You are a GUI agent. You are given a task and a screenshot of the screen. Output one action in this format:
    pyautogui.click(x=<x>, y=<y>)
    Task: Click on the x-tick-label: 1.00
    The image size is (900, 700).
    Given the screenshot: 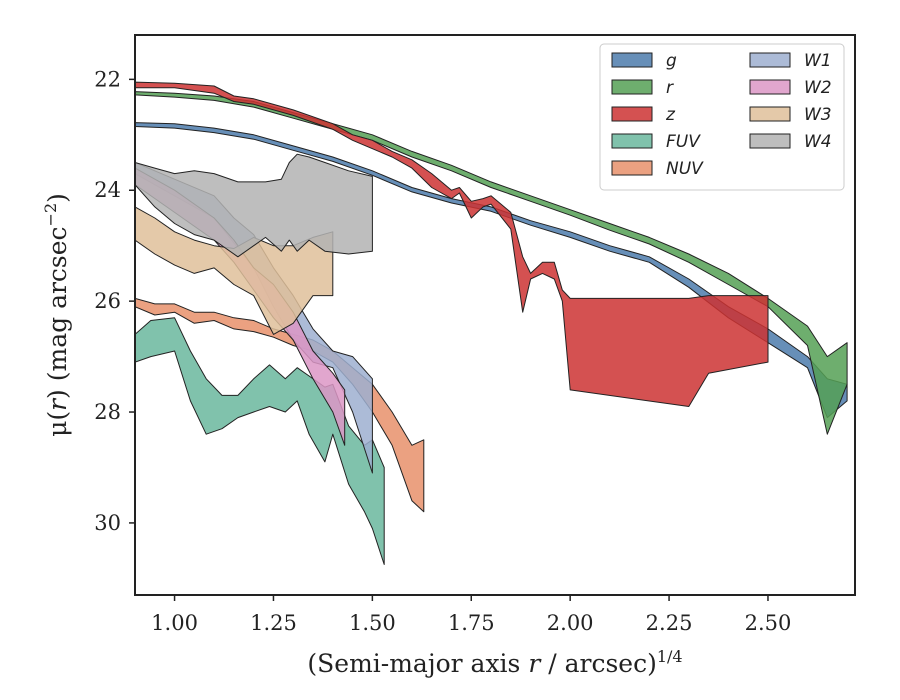 What is the action you would take?
    pyautogui.click(x=174, y=623)
    